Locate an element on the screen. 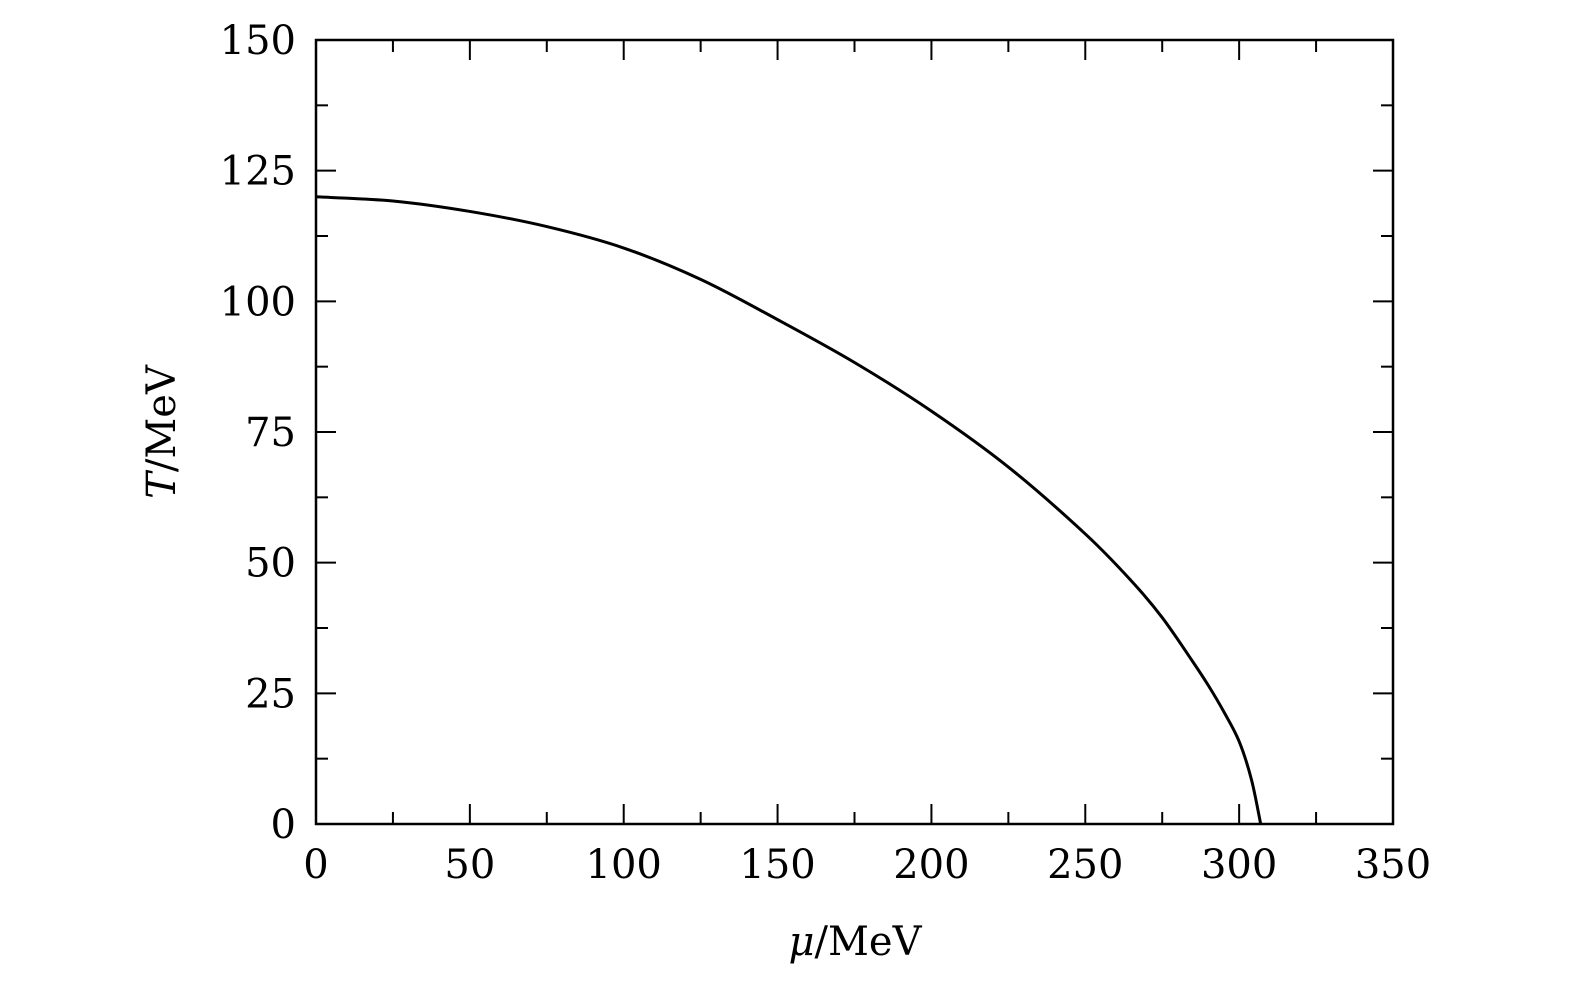 This screenshot has height=984, width=1575. y-tick-label: 0 is located at coordinates (283, 825).